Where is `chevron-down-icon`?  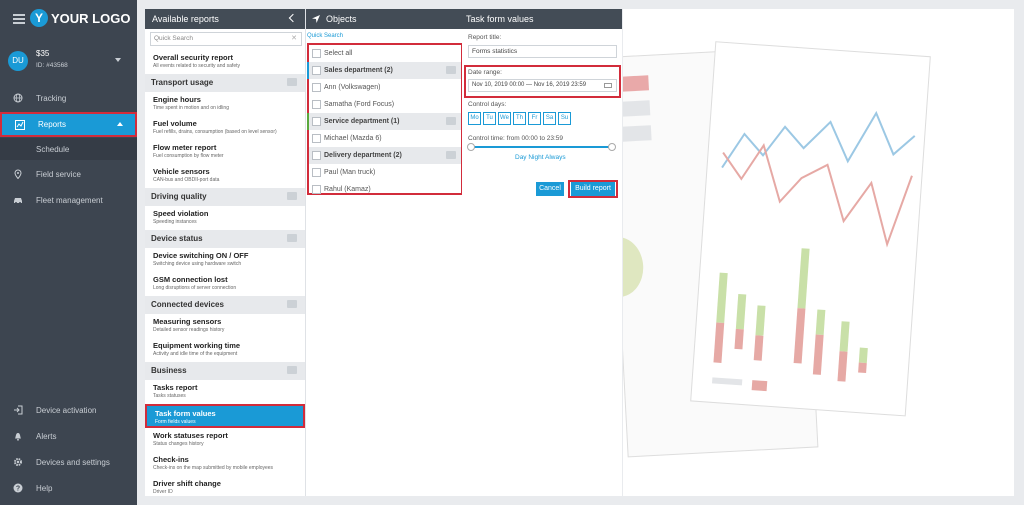
chevron-down-icon is located at coordinates (118, 60).